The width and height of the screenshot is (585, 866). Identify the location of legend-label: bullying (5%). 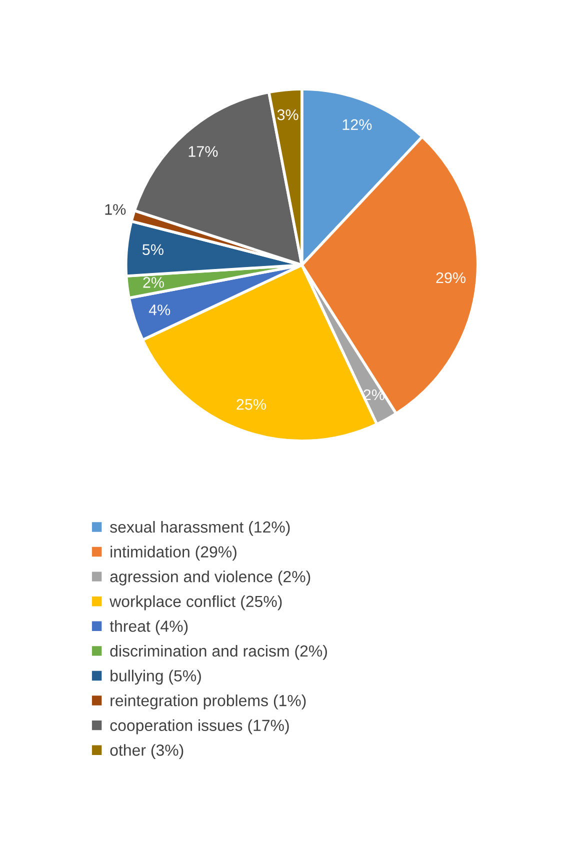
(155, 677).